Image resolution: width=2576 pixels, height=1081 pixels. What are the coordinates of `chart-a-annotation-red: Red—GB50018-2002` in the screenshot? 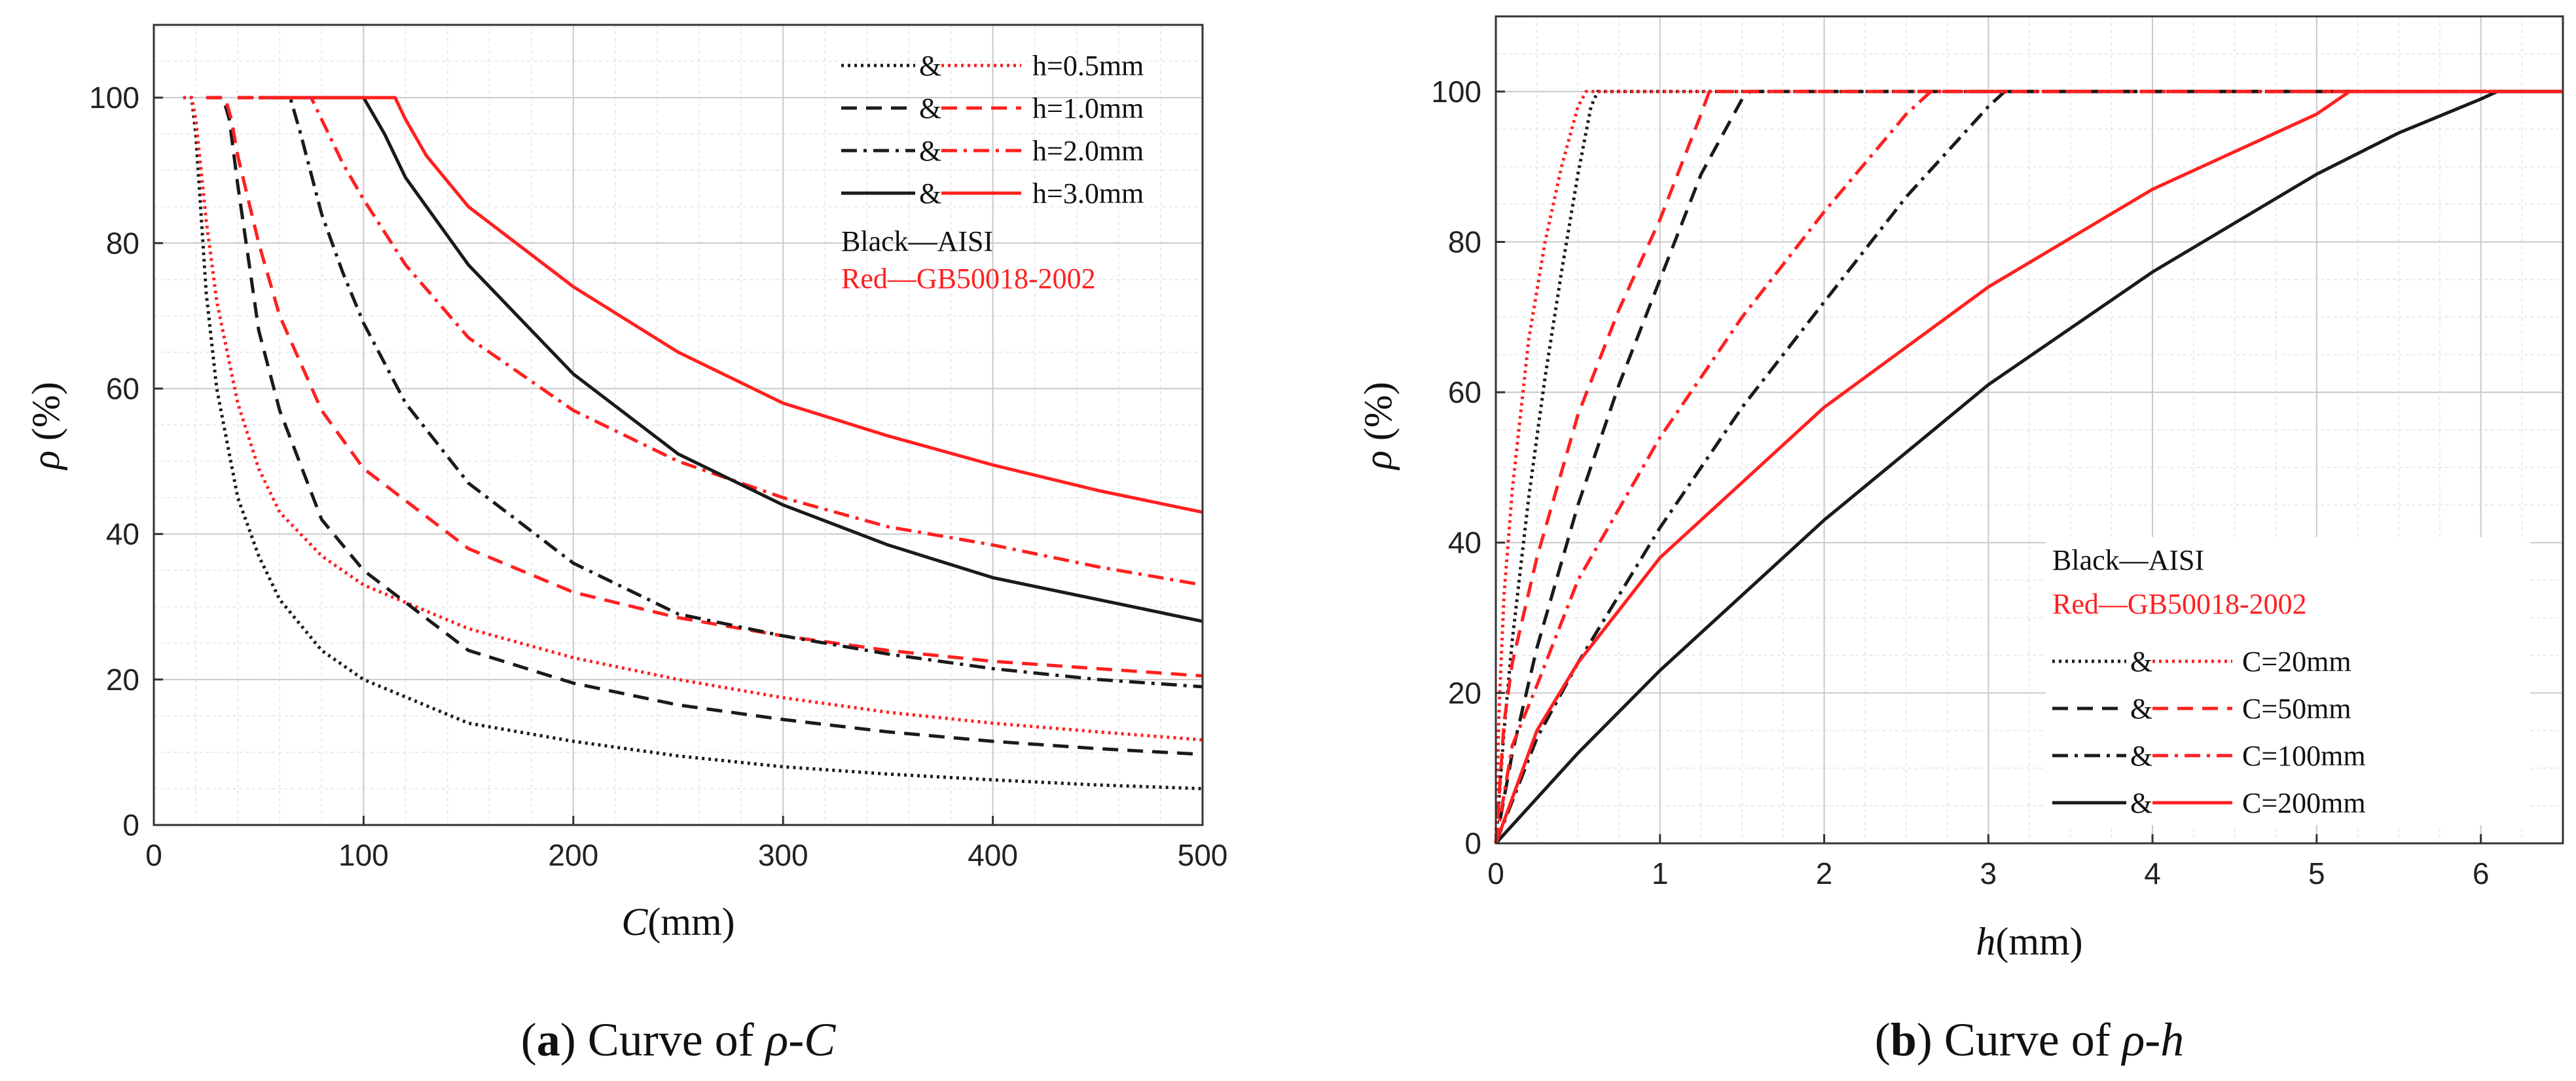 It's located at (968, 279).